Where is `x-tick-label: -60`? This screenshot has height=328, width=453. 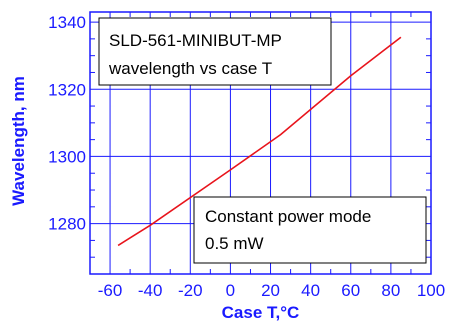
x-tick-label: -60 is located at coordinates (110, 290).